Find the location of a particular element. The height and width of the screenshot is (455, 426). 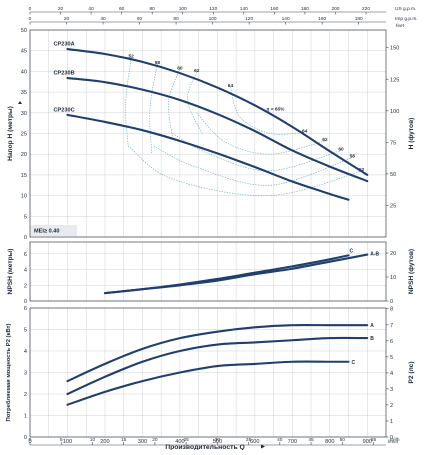

x-tick-label: 700 is located at coordinates (292, 442).